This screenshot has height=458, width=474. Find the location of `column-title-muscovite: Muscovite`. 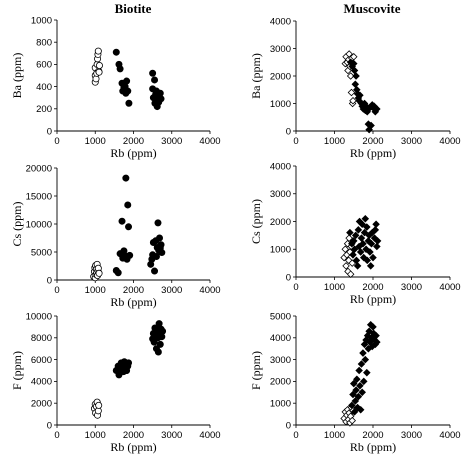

column-title-muscovite: Muscovite is located at coordinates (371, 8).